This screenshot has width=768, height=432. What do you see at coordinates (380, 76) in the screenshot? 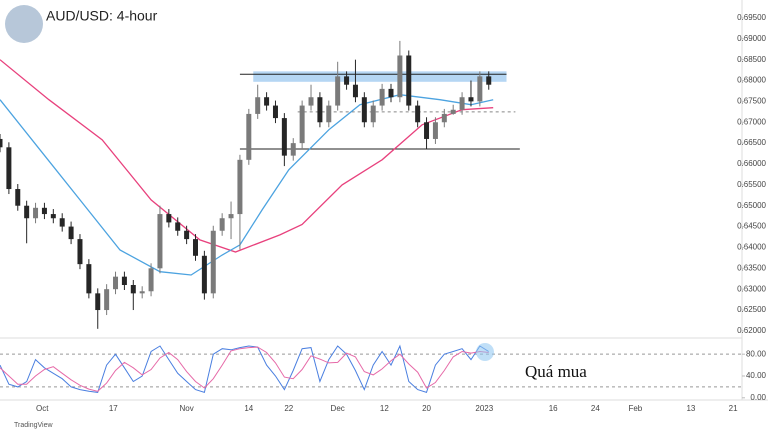
I see `resistance-zone` at bounding box center [380, 76].